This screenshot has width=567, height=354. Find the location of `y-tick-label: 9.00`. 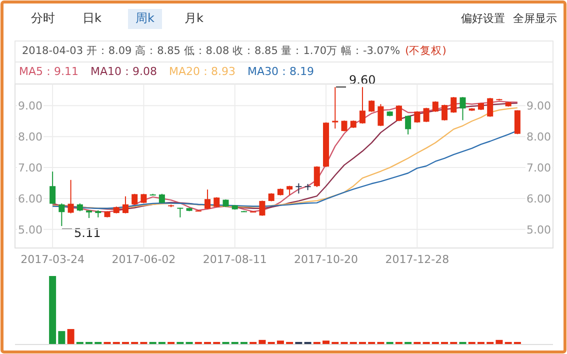

y-tick-label: 9.00 is located at coordinates (30, 106).